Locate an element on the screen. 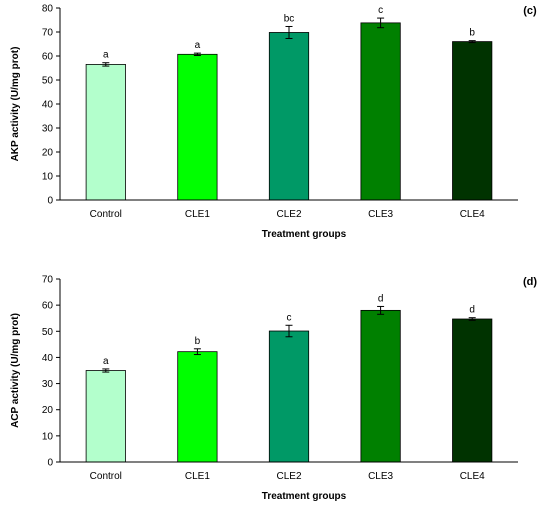 Image resolution: width=550 pixels, height=505 pixels. significance-label: bc is located at coordinates (289, 18).